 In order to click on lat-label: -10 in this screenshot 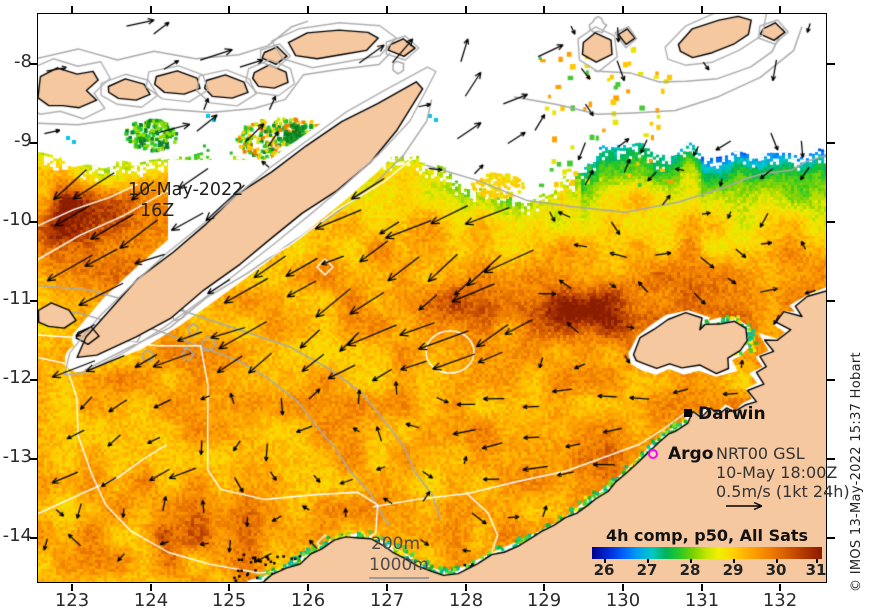, I will do `click(17, 219)`.